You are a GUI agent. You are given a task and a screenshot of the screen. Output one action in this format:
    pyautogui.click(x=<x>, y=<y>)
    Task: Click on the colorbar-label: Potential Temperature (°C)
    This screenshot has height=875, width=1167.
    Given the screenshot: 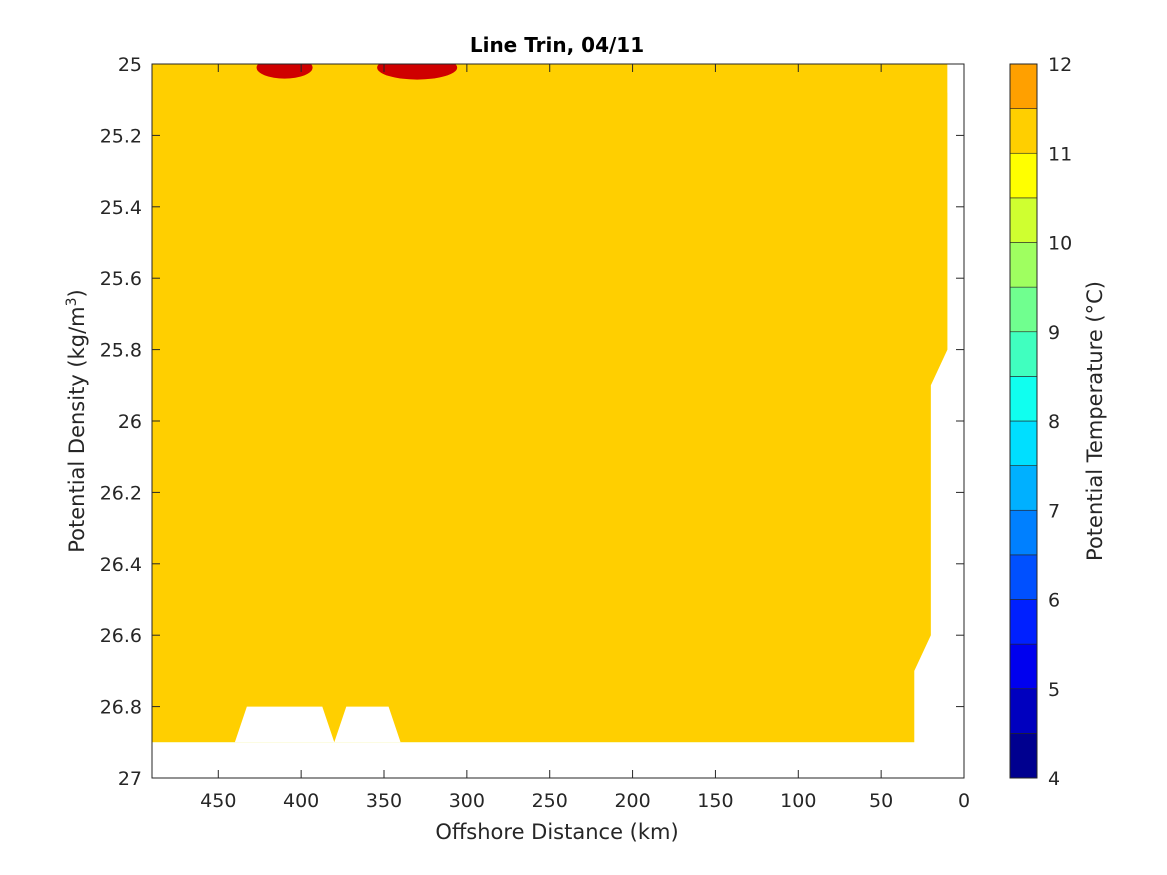 What is the action you would take?
    pyautogui.click(x=1095, y=421)
    